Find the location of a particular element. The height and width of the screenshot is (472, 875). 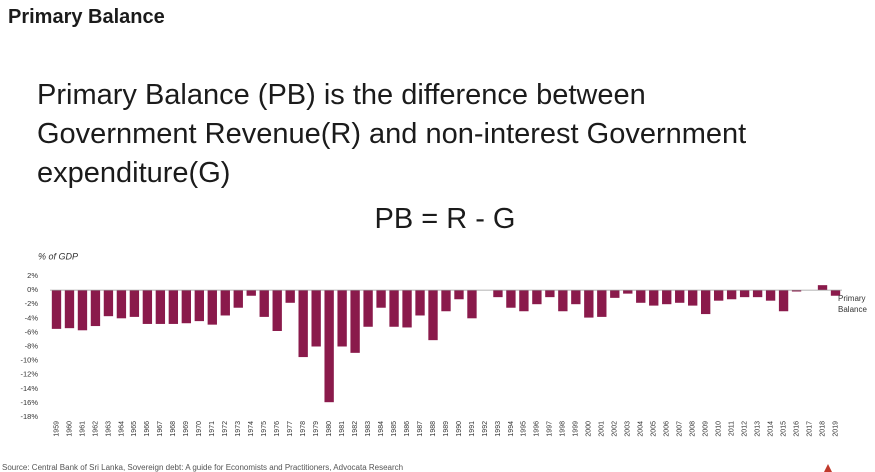

y-tick-label: -16% is located at coordinates (29, 402).